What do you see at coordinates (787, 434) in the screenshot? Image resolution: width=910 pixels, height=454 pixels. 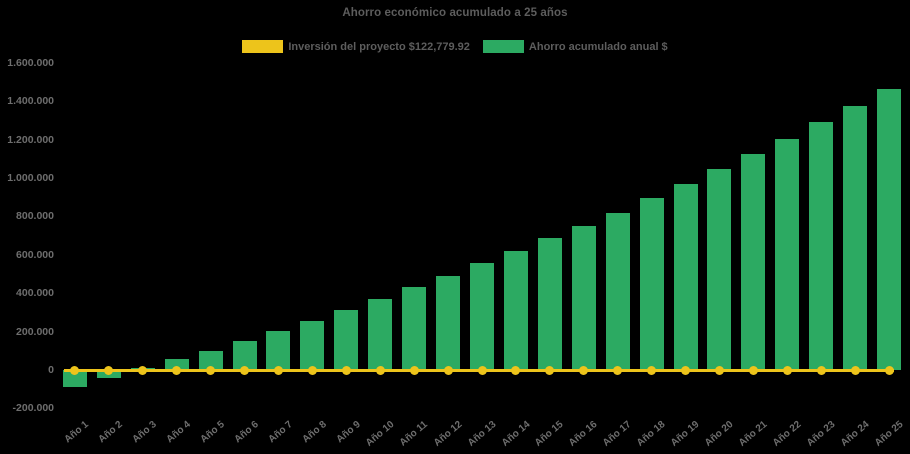 I see `x-axis-label: Año 22` at bounding box center [787, 434].